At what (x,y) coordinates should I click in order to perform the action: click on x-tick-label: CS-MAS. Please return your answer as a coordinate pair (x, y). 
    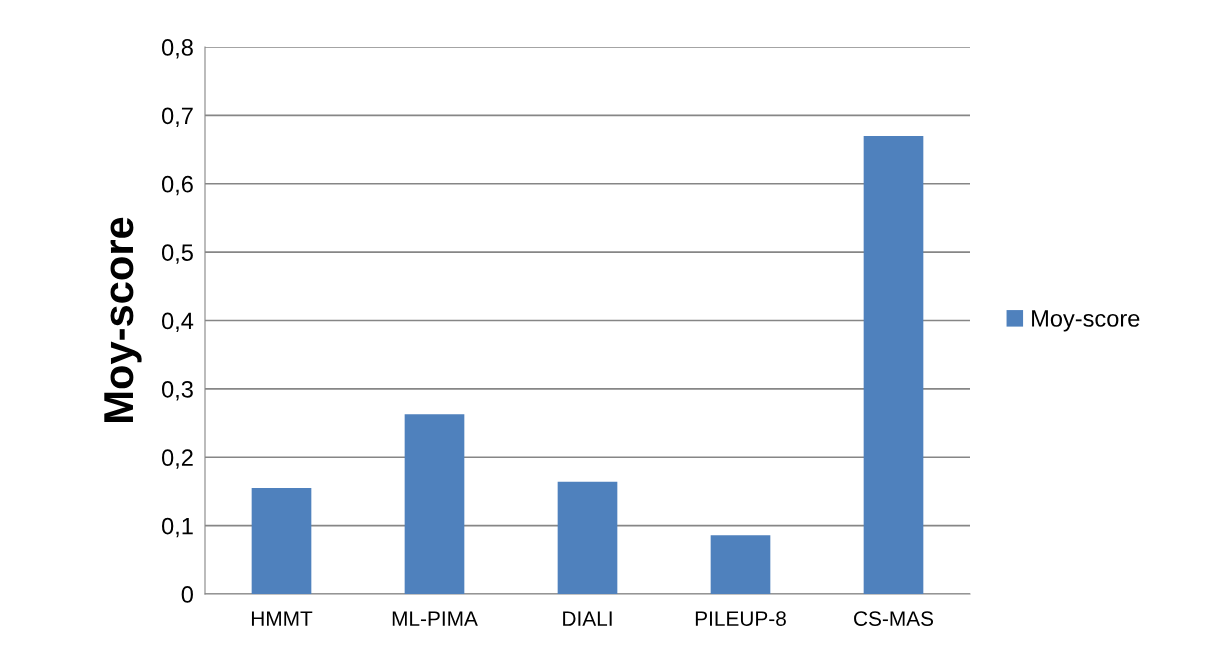
    Looking at the image, I should click on (894, 618).